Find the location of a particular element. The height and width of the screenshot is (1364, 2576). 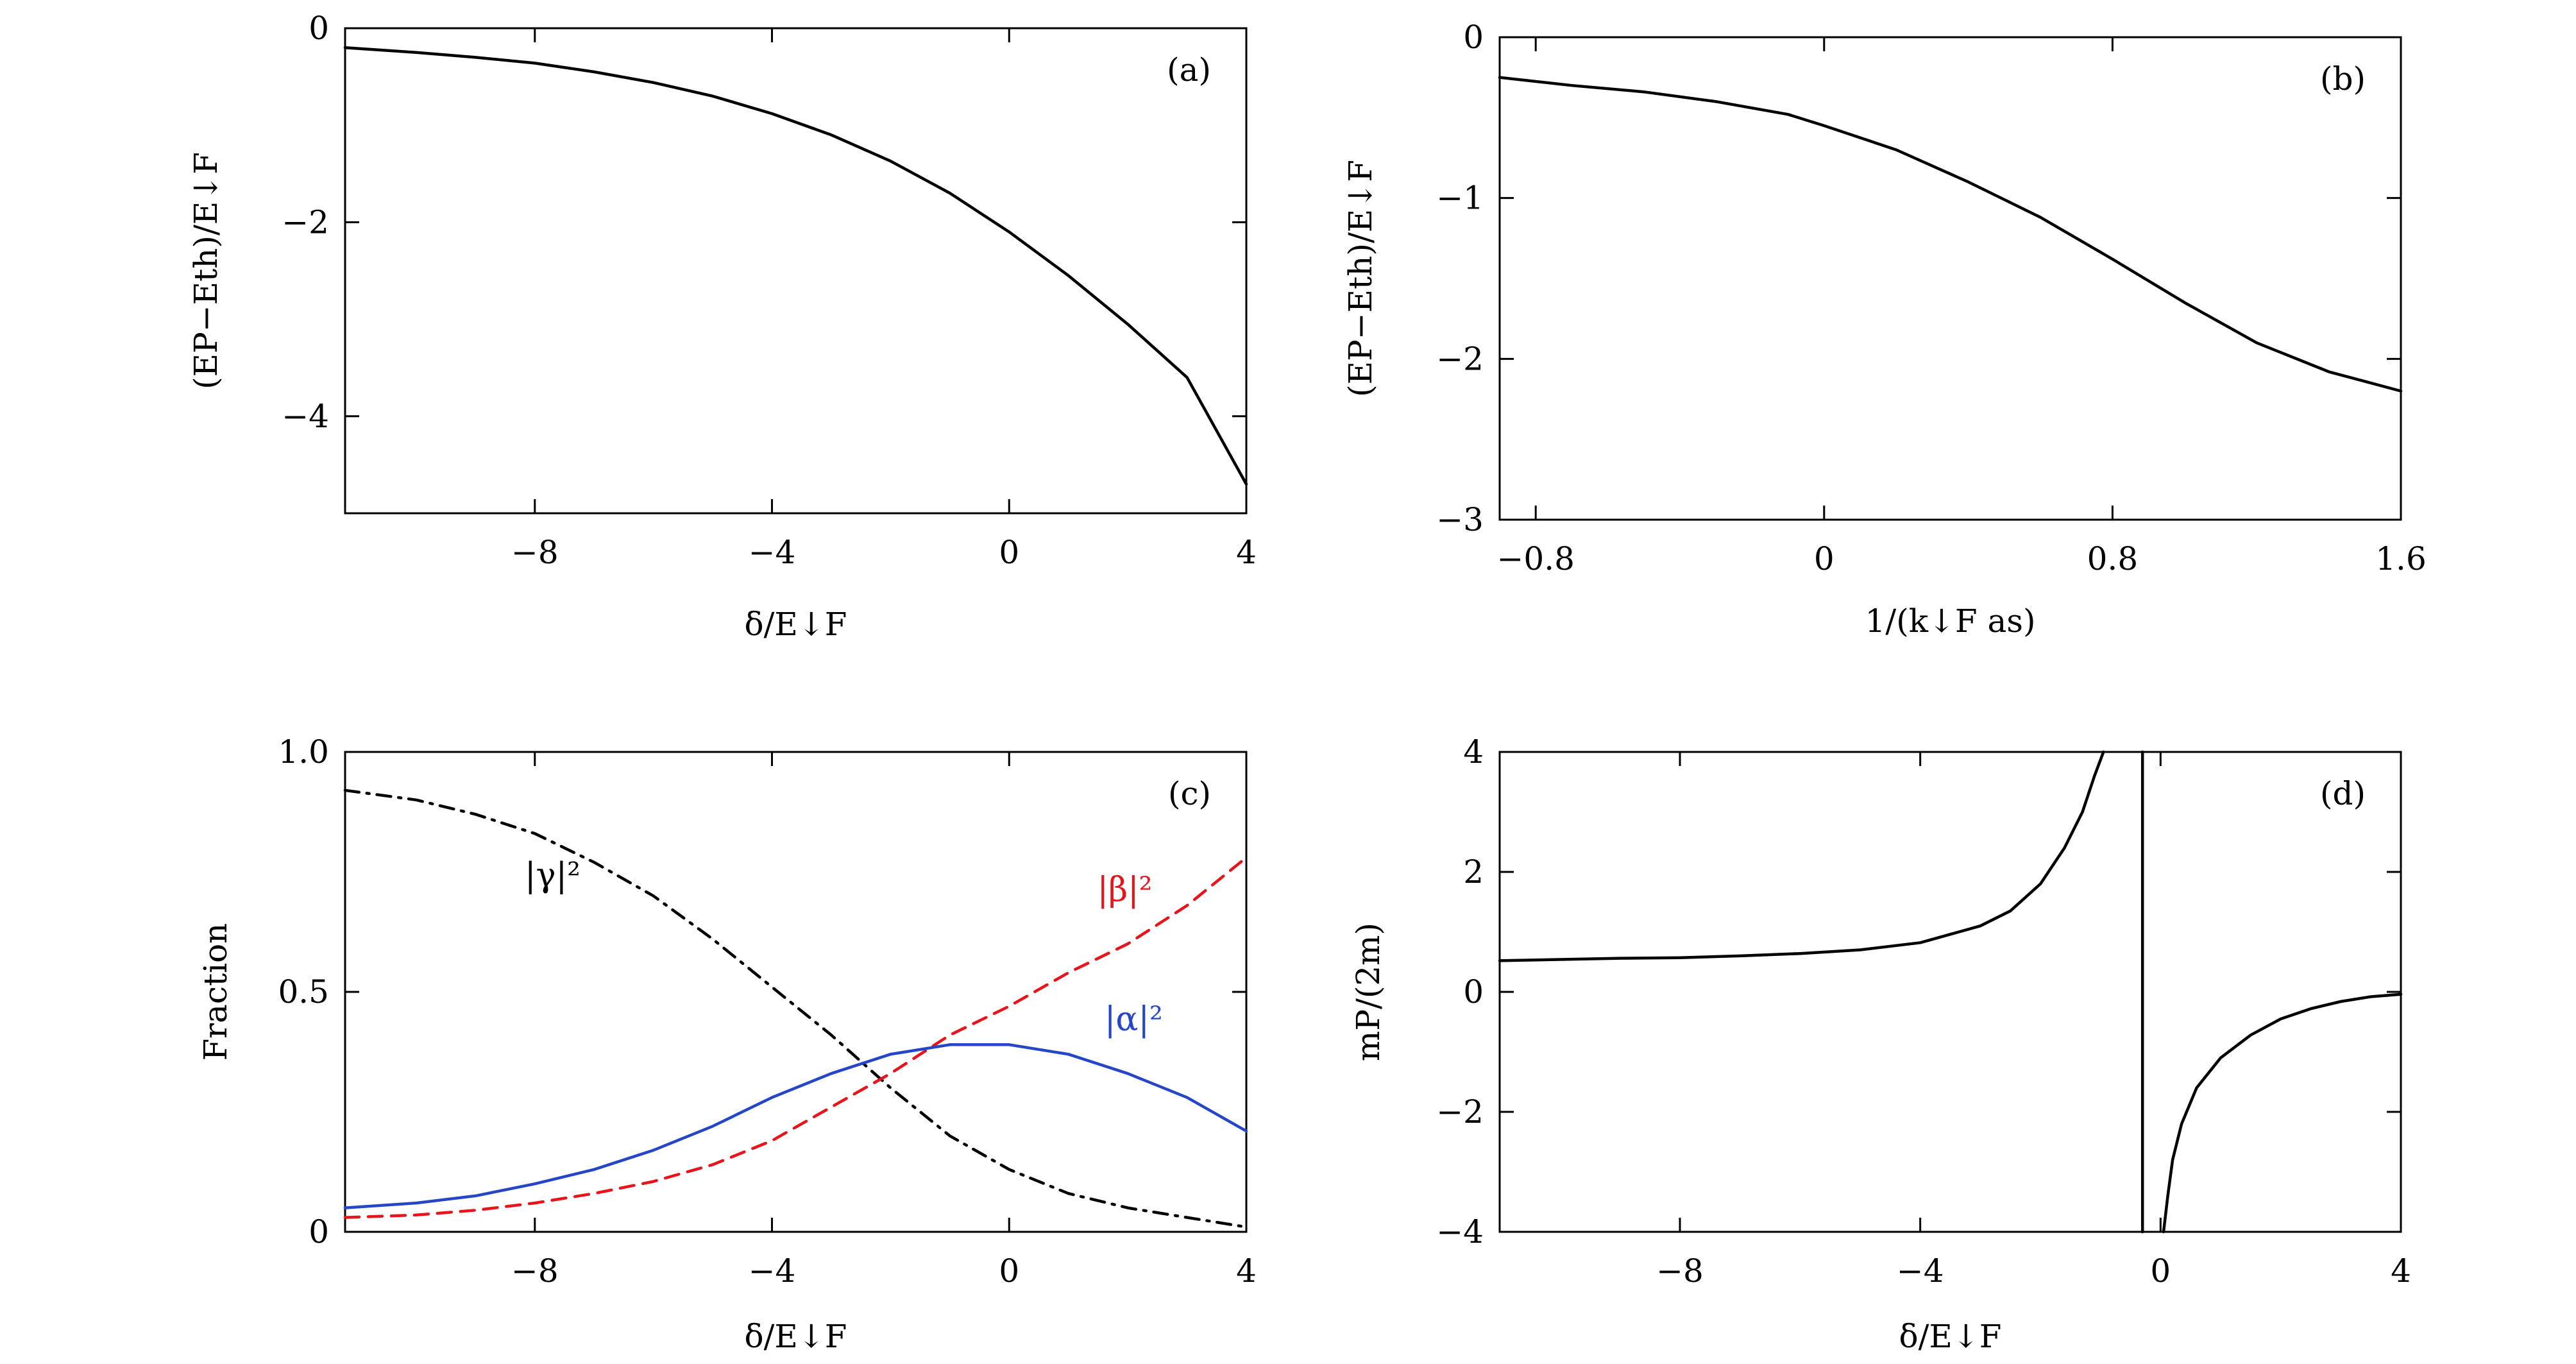

series-annotation: |β|² is located at coordinates (1125, 890).